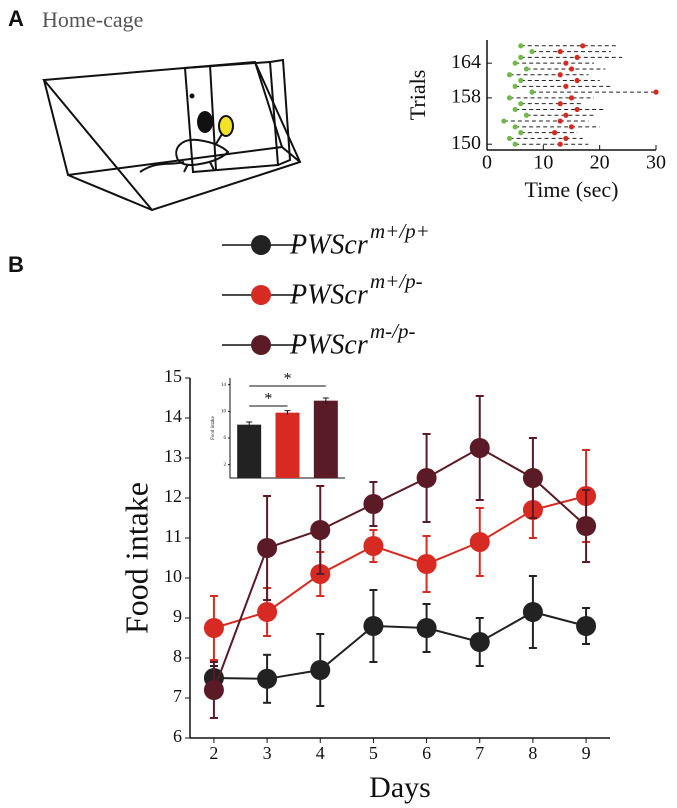  What do you see at coordinates (396, 281) in the screenshot?
I see `legend-superscript: m+/p-` at bounding box center [396, 281].